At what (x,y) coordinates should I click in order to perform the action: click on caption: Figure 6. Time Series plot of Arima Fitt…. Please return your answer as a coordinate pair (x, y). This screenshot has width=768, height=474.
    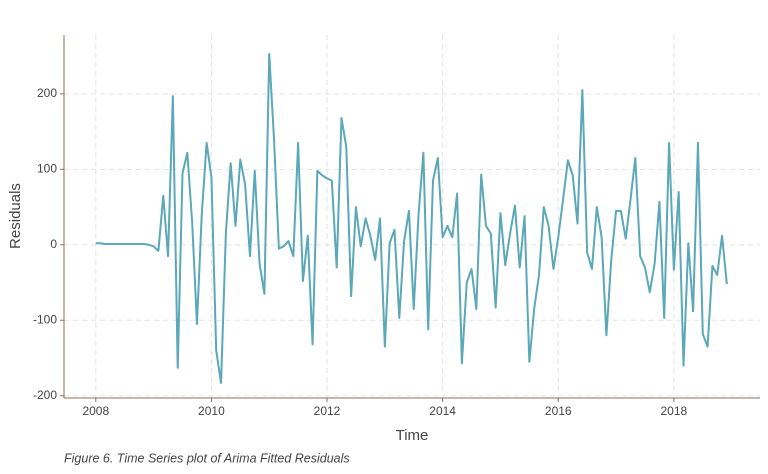
    Looking at the image, I should click on (207, 458).